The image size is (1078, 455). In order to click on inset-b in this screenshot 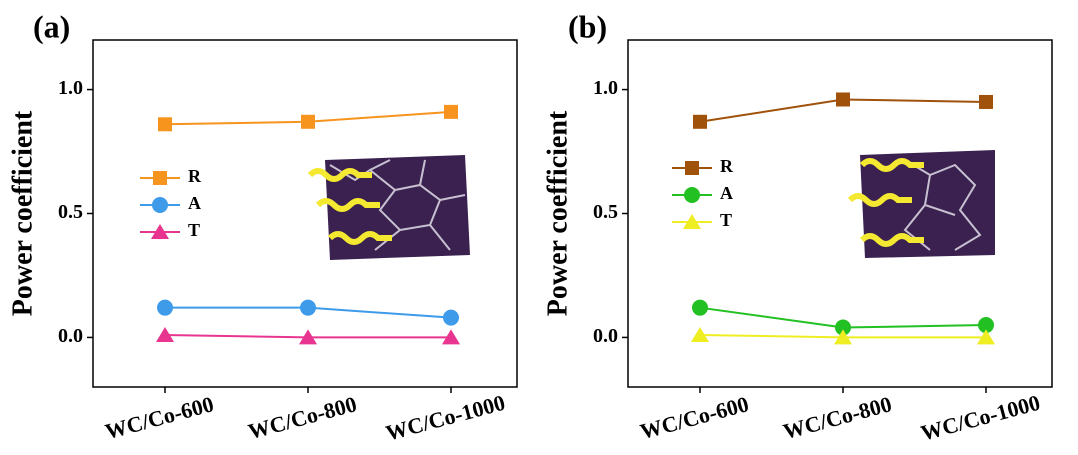, I will do `click(921, 204)`.